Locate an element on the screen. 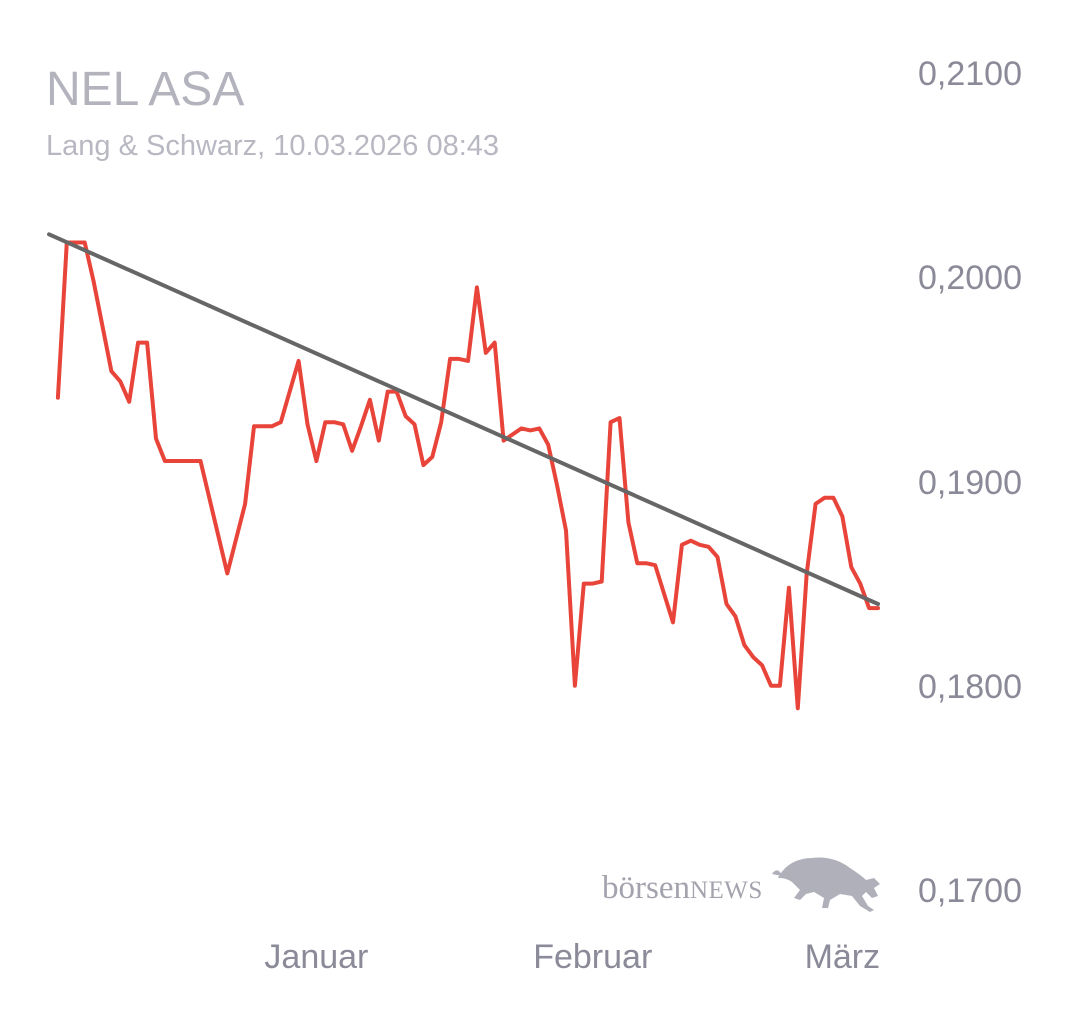 This screenshot has height=1013, width=1080. y-tick-label: 0,1700 is located at coordinates (970, 891).